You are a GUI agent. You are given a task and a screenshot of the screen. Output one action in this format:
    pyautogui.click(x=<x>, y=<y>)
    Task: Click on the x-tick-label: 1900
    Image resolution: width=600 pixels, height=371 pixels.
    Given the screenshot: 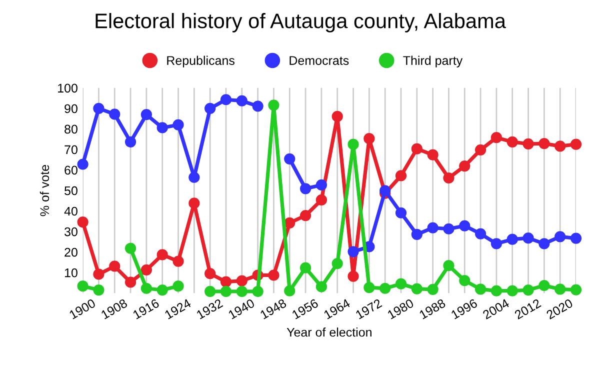 What is the action you would take?
    pyautogui.click(x=82, y=309)
    